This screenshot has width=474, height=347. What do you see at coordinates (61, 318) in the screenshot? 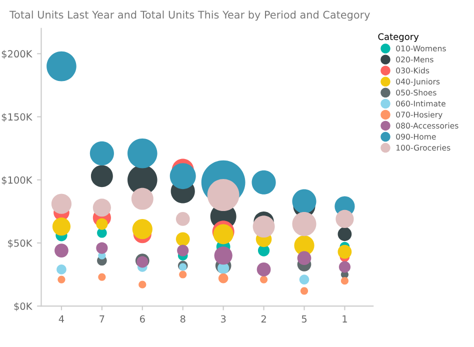
I see `x-tick-label: 4` at bounding box center [61, 318].